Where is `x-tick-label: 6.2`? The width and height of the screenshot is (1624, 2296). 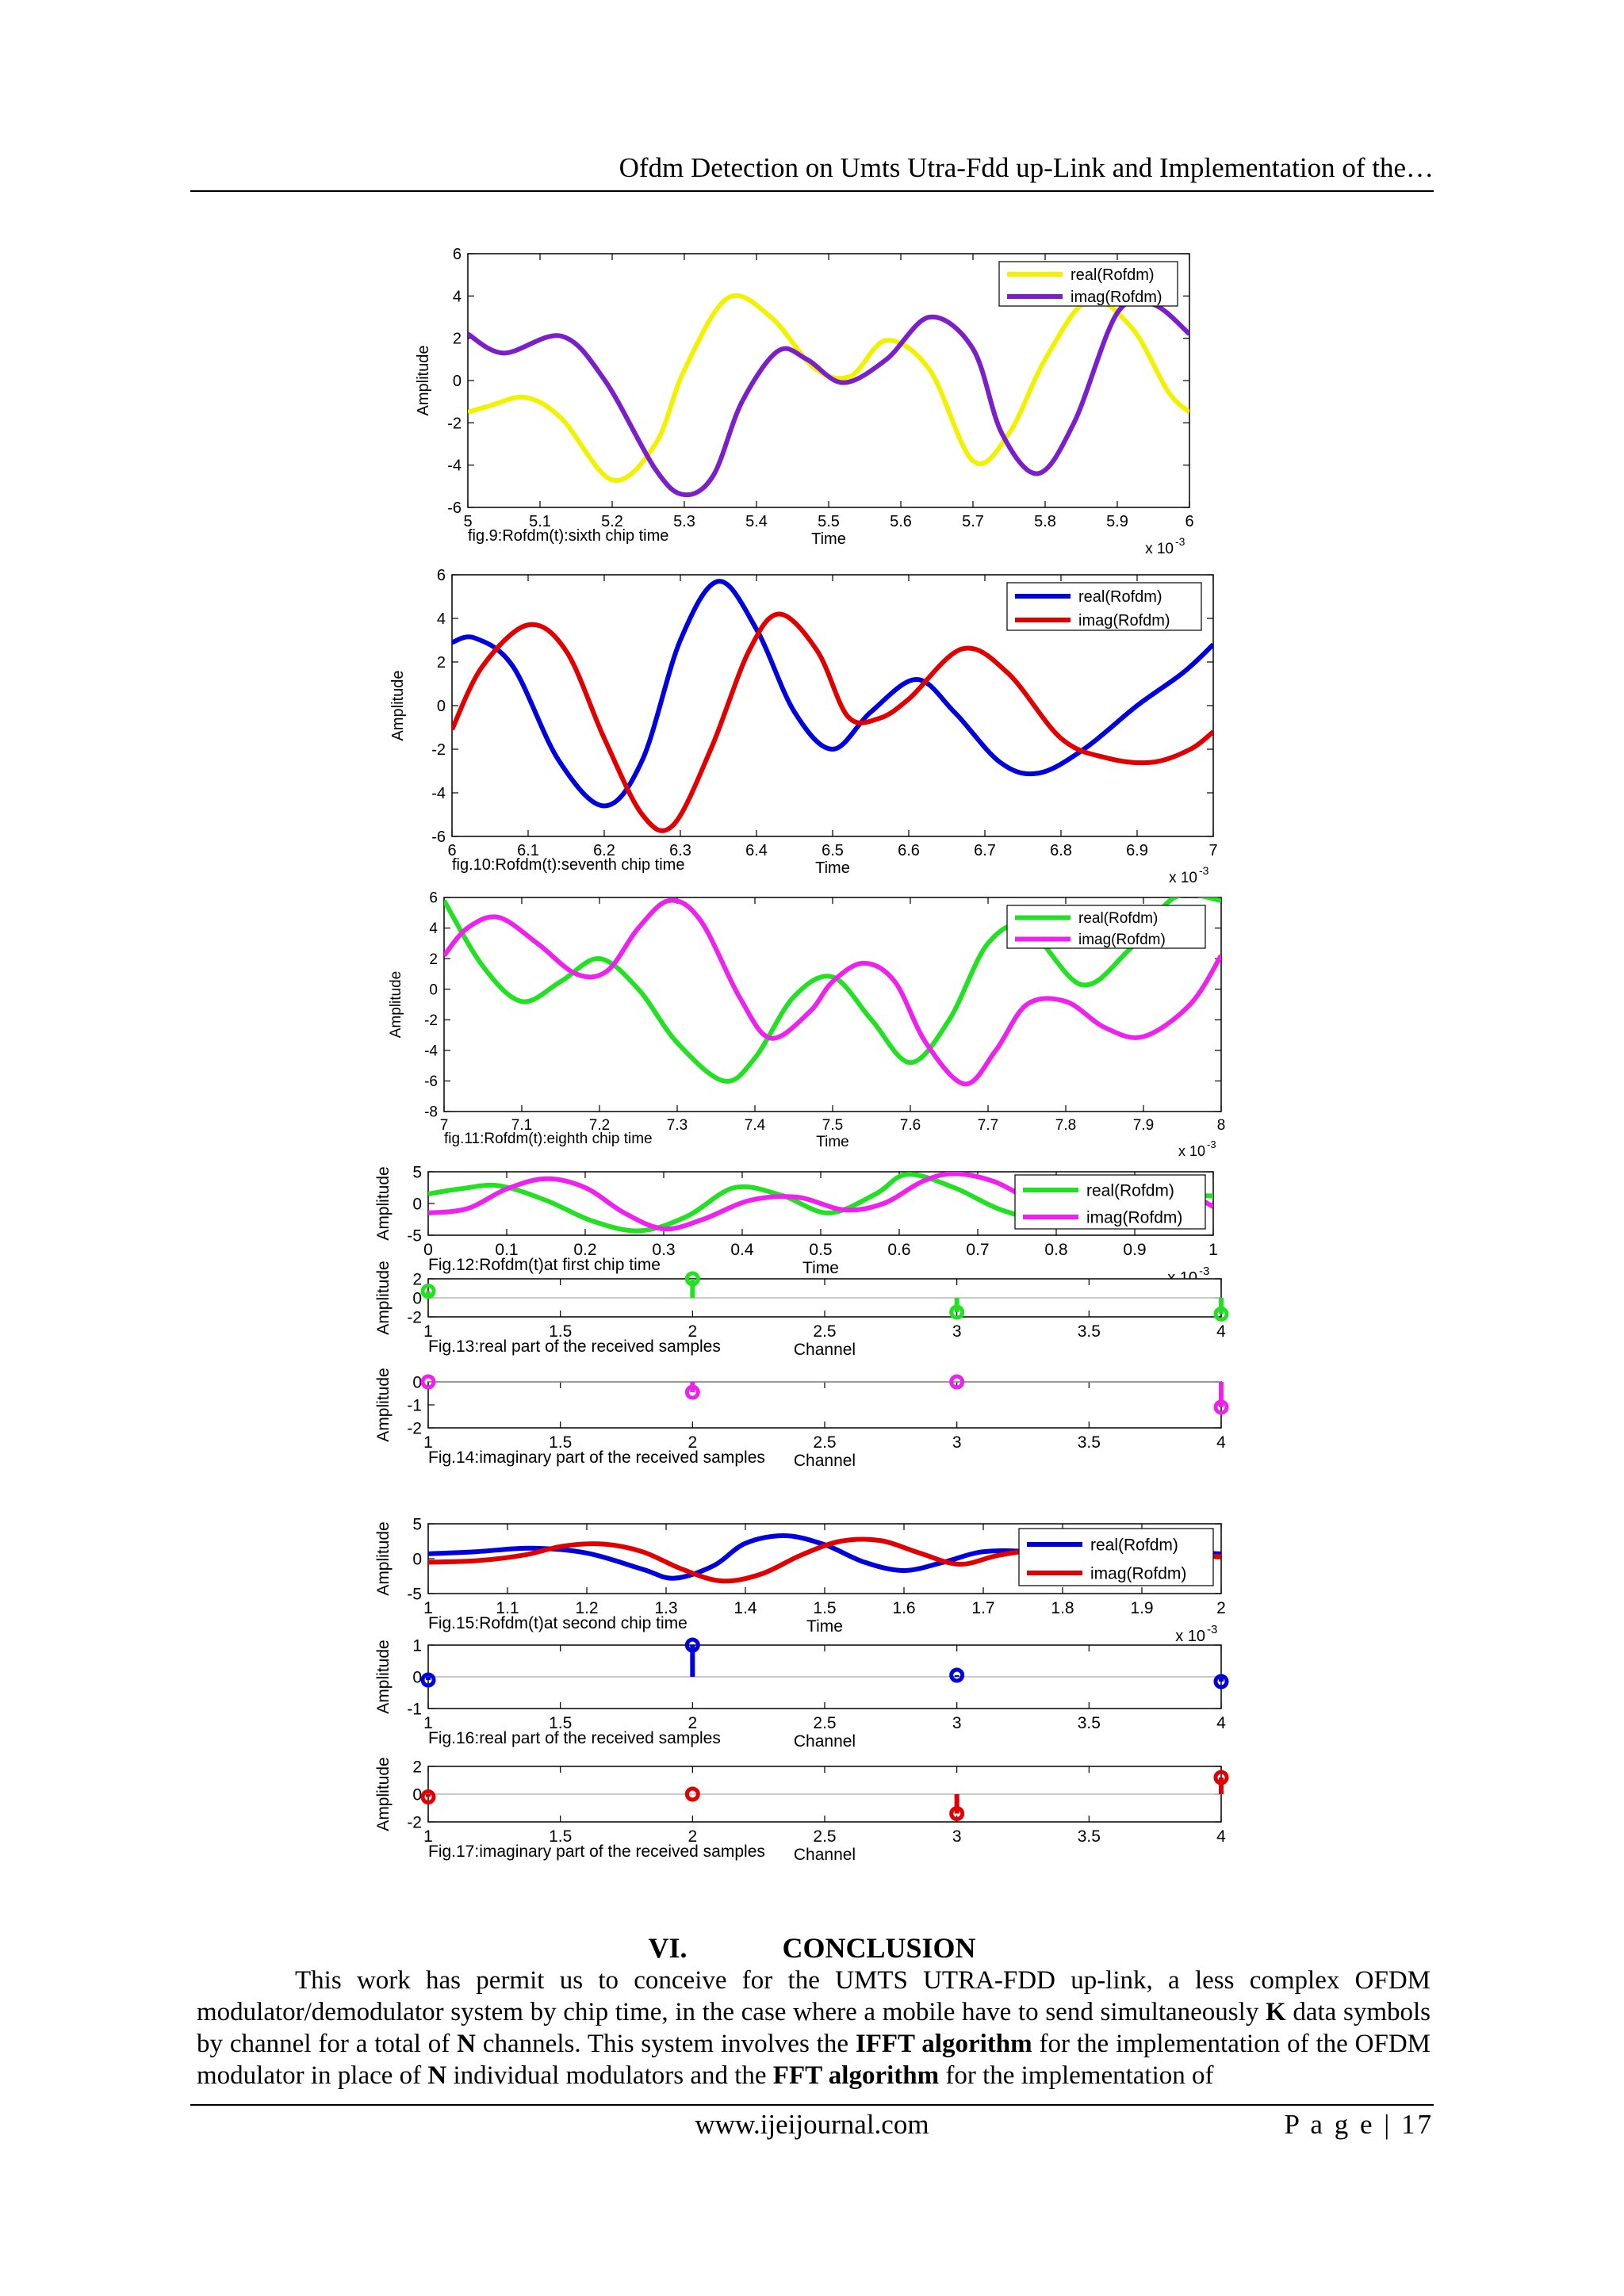 x-tick-label: 6.2 is located at coordinates (604, 850).